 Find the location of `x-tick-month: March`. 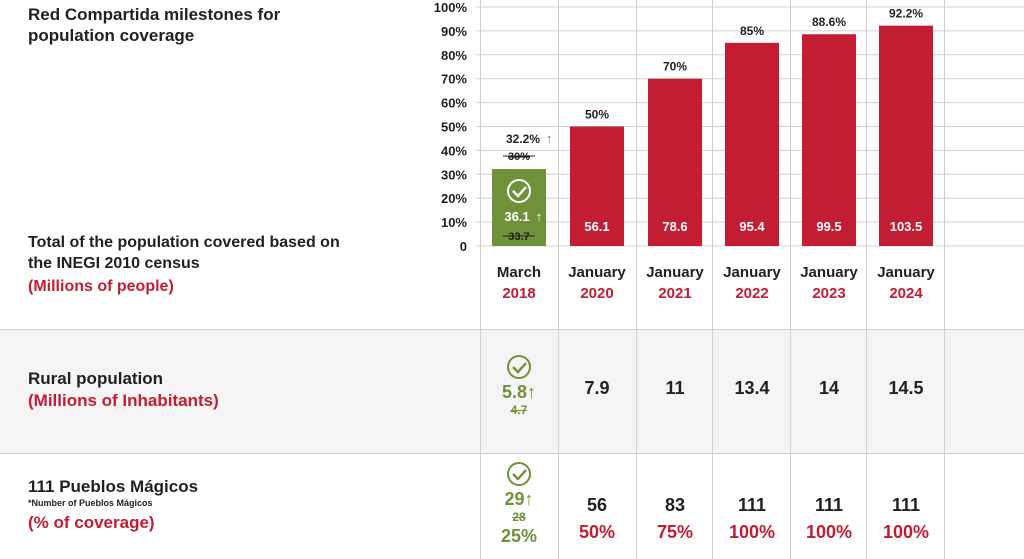

x-tick-month: March is located at coordinates (519, 272).